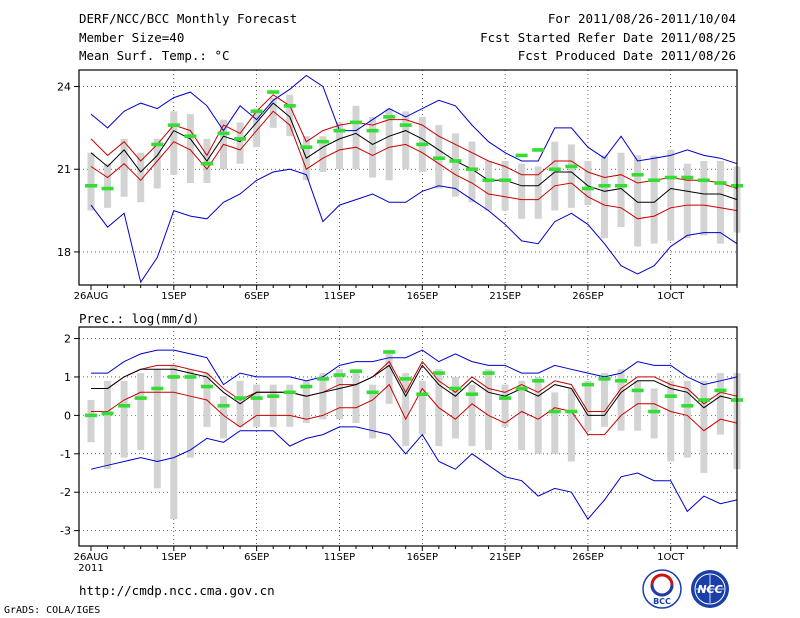 This screenshot has width=800, height=618. Describe the element at coordinates (90, 568) in the screenshot. I see `x-year-label: 2011` at that location.